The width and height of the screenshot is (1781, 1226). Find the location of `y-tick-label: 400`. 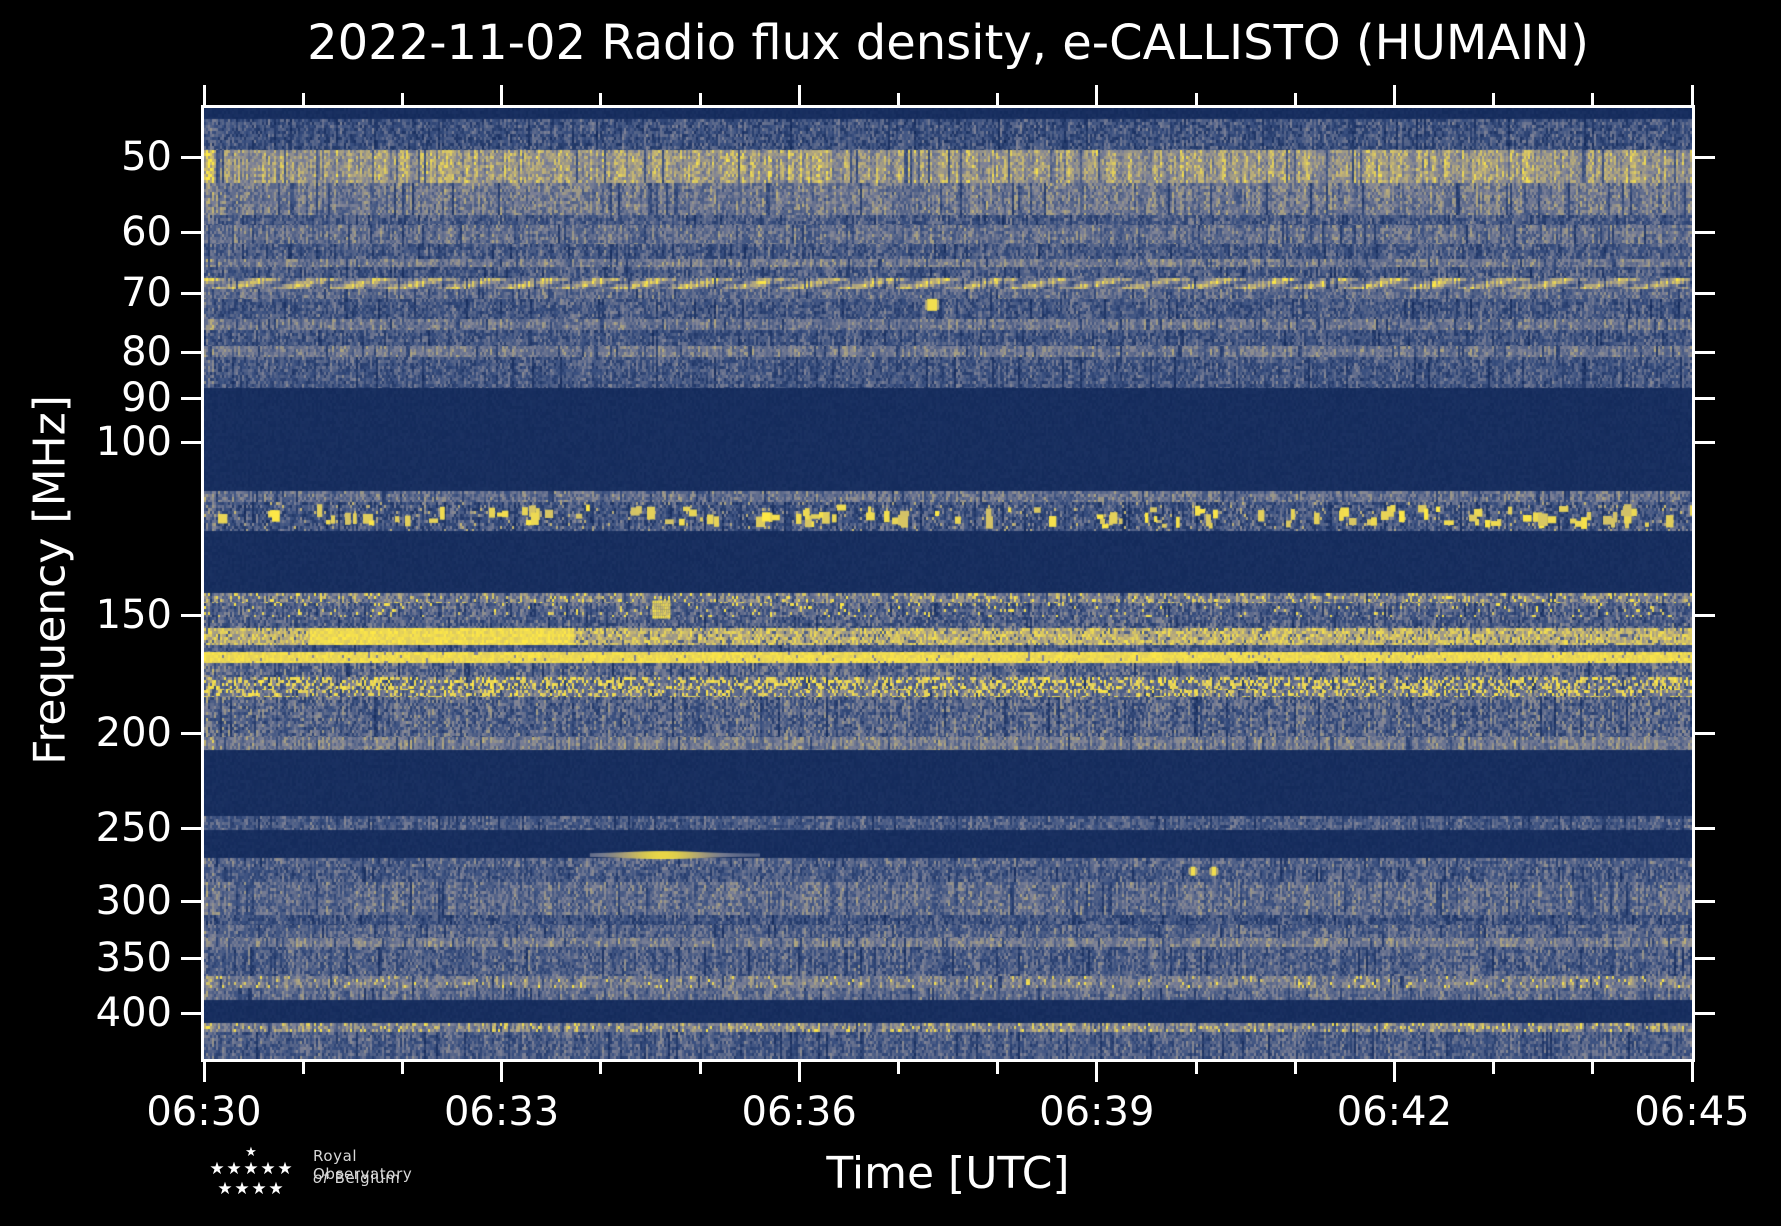

y-tick-label: 400 is located at coordinates (133, 1013).